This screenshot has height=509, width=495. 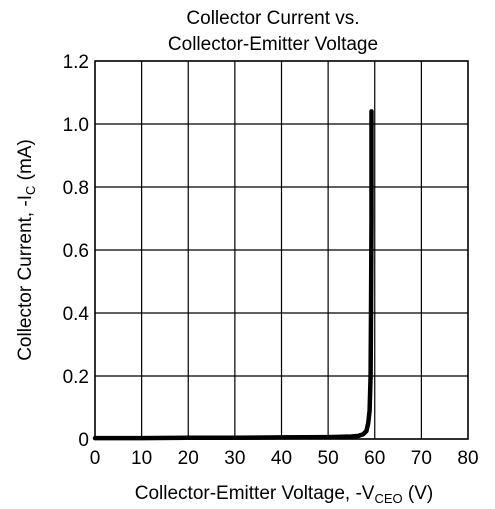 I want to click on y-tick-label: 0.6, so click(x=76, y=251).